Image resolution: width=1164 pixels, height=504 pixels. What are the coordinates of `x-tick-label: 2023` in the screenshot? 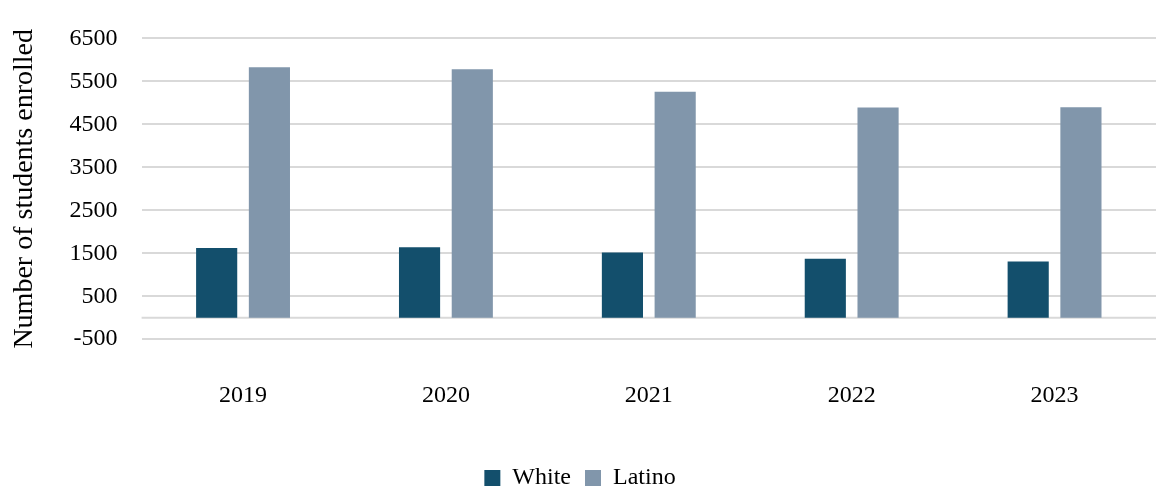 It's located at (1054, 393).